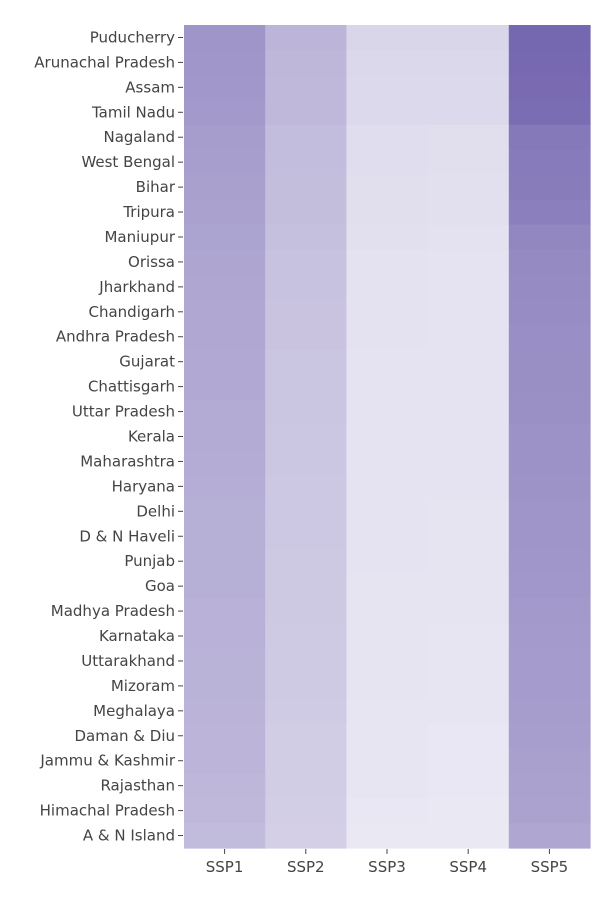 The width and height of the screenshot is (600, 900). I want to click on x-tick-label: SSP4, so click(468, 867).